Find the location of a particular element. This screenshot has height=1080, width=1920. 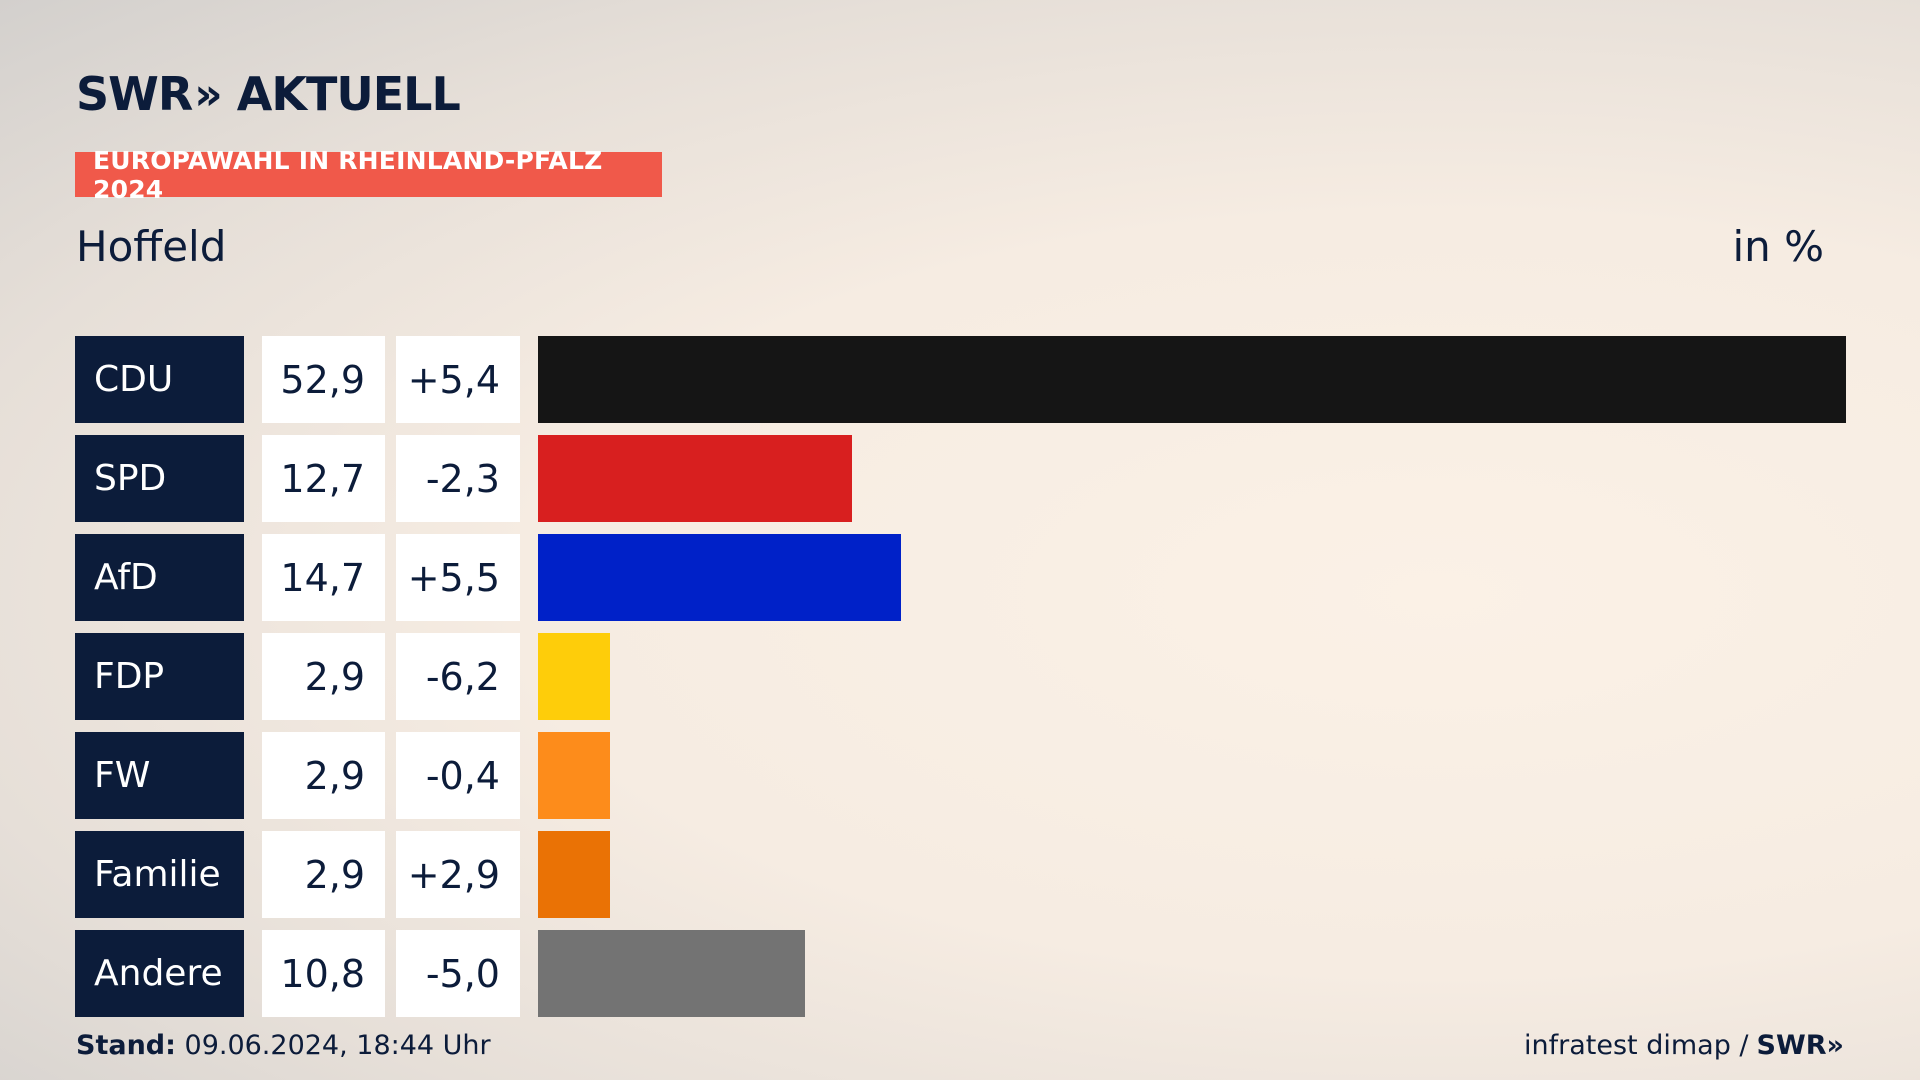

chart-row: SPD 12,7 -2,3 is located at coordinates (960, 478).